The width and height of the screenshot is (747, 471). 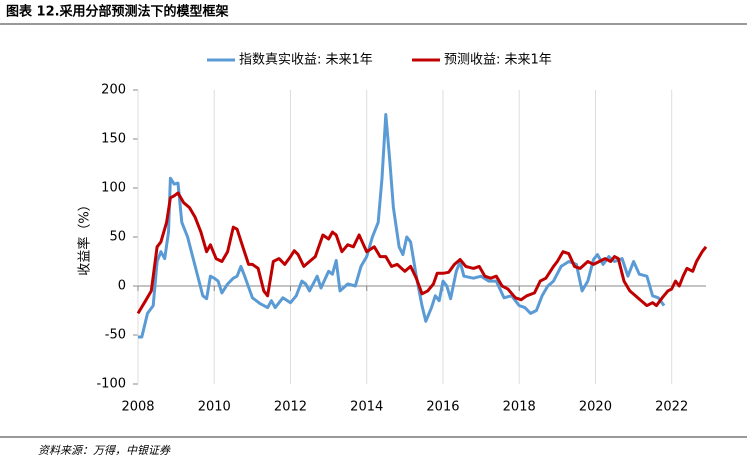 I want to click on x-tick-label: 2018, so click(x=519, y=407).